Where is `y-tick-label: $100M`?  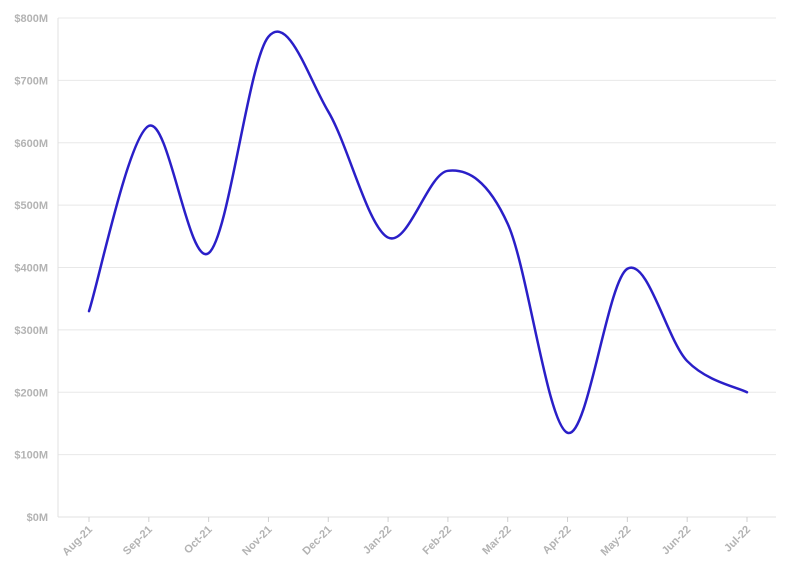
y-tick-label: $100M is located at coordinates (31, 456).